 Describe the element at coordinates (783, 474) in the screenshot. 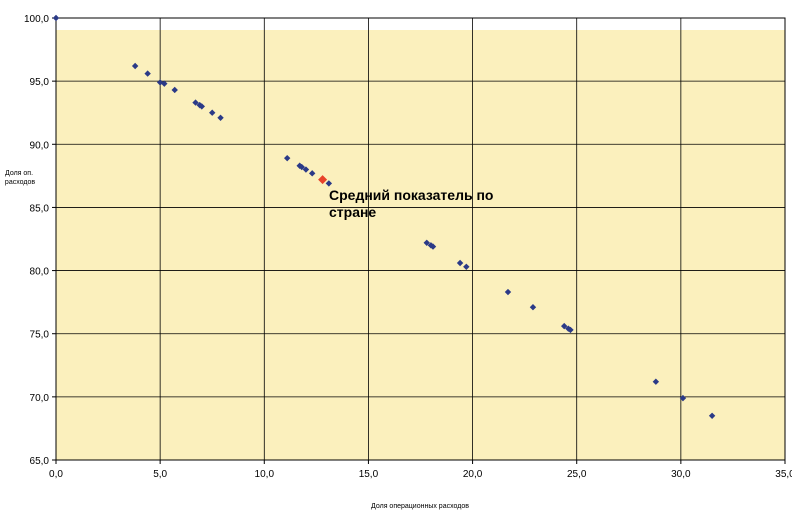

I see `x-tick-label: 35,0` at that location.